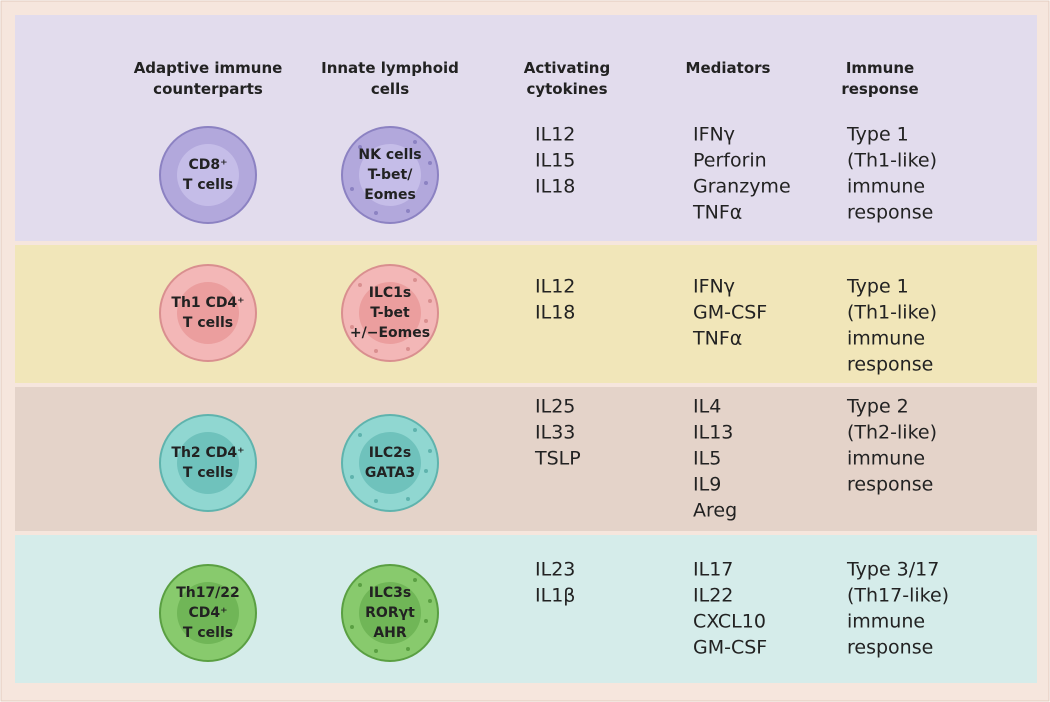  Describe the element at coordinates (207, 165) in the screenshot. I see `cell-label: CD8⁺` at that location.